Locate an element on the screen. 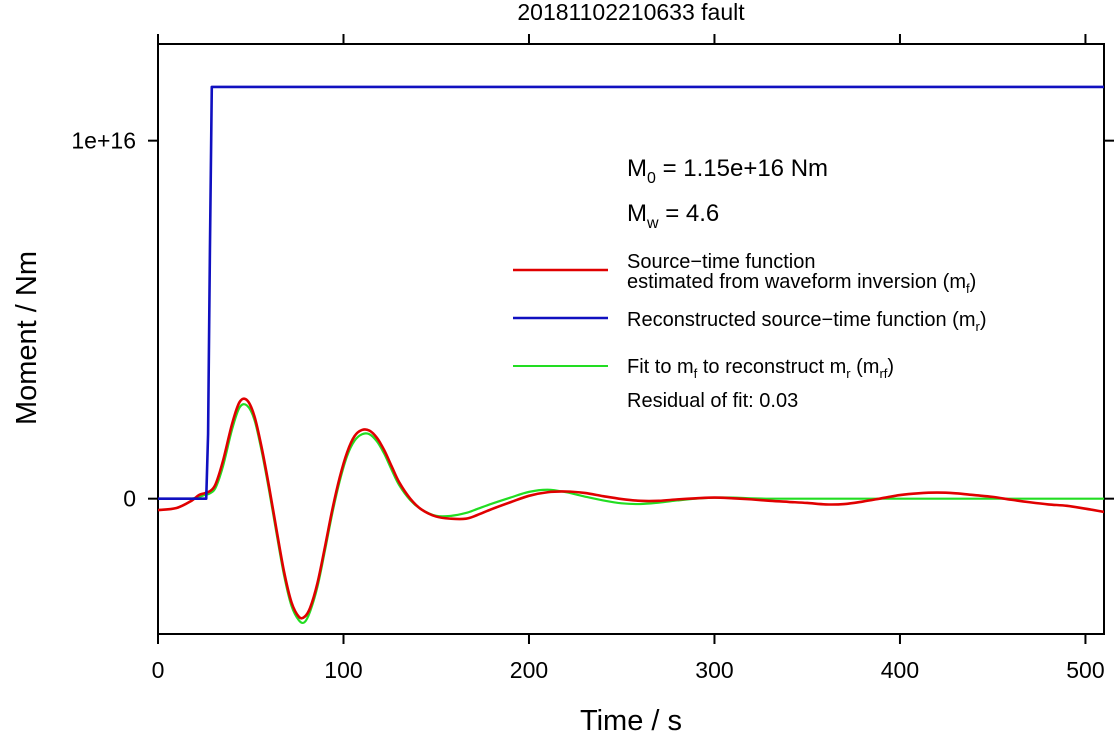  legend-red-line1: Source−time function is located at coordinates (721, 262).